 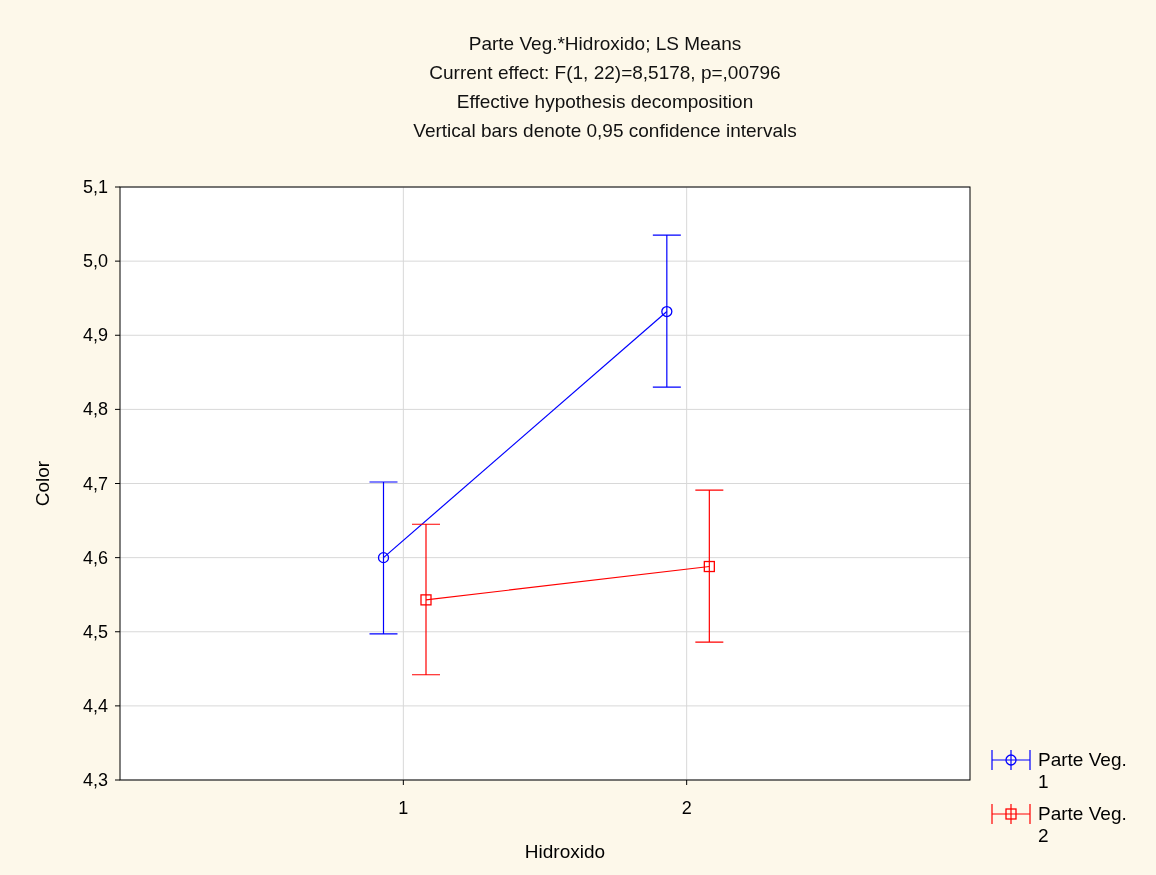 What do you see at coordinates (95, 187) in the screenshot?
I see `y-tick-label: 5,1` at bounding box center [95, 187].